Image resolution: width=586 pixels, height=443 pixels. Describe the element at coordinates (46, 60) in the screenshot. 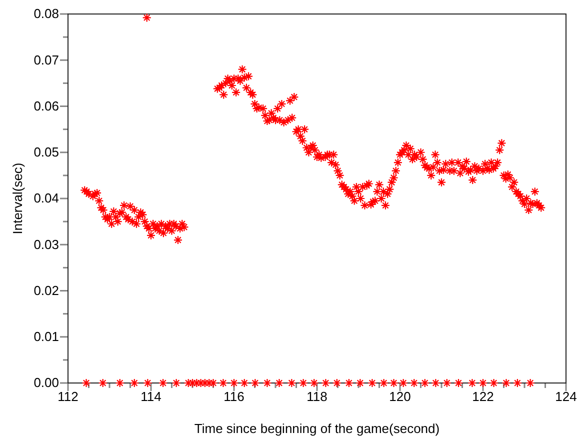

I see `y-tick-label: 0.07` at that location.